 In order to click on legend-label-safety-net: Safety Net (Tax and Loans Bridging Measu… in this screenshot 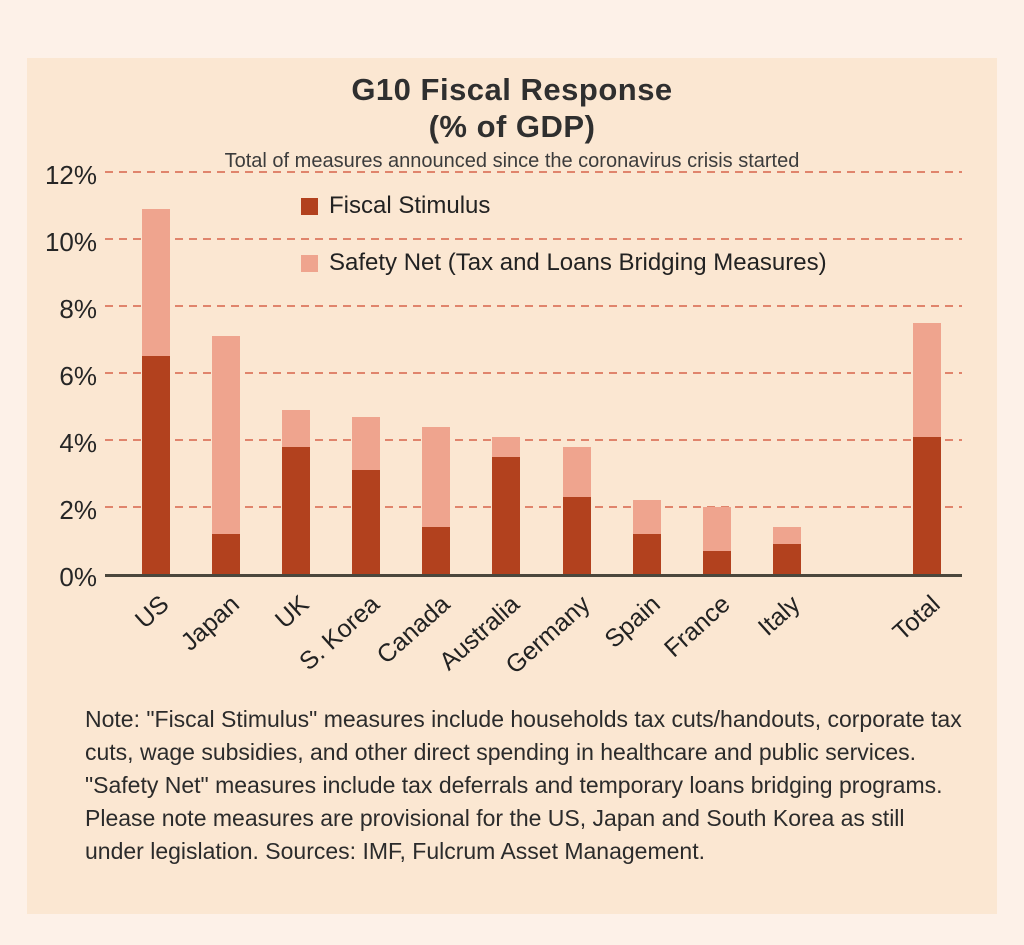, I will do `click(578, 262)`.